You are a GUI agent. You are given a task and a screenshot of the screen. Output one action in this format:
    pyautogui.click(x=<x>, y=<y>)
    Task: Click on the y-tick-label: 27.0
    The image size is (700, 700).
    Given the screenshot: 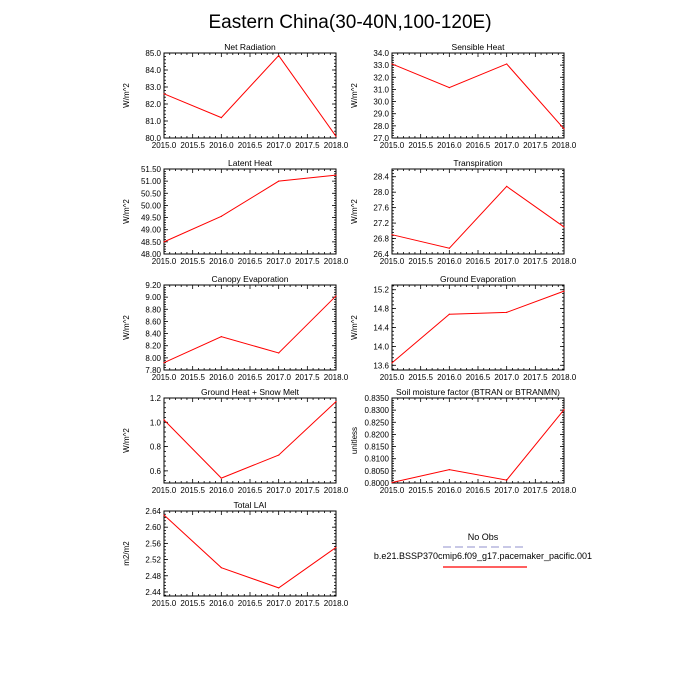 What is the action you would take?
    pyautogui.click(x=381, y=138)
    